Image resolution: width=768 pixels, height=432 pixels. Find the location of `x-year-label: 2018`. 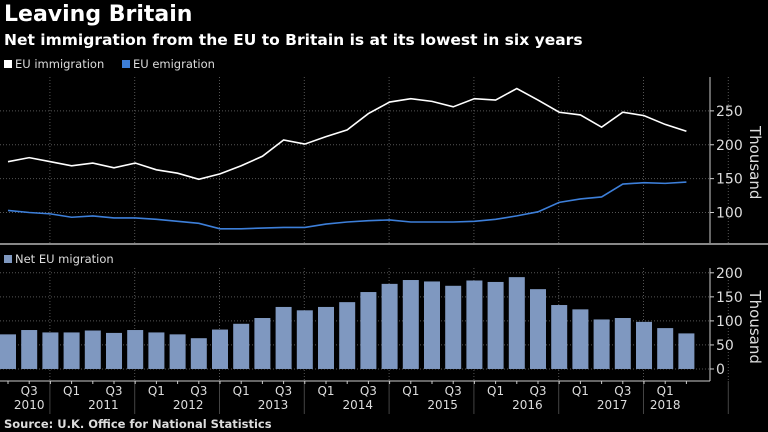

x-year-label: 2018 is located at coordinates (665, 405).